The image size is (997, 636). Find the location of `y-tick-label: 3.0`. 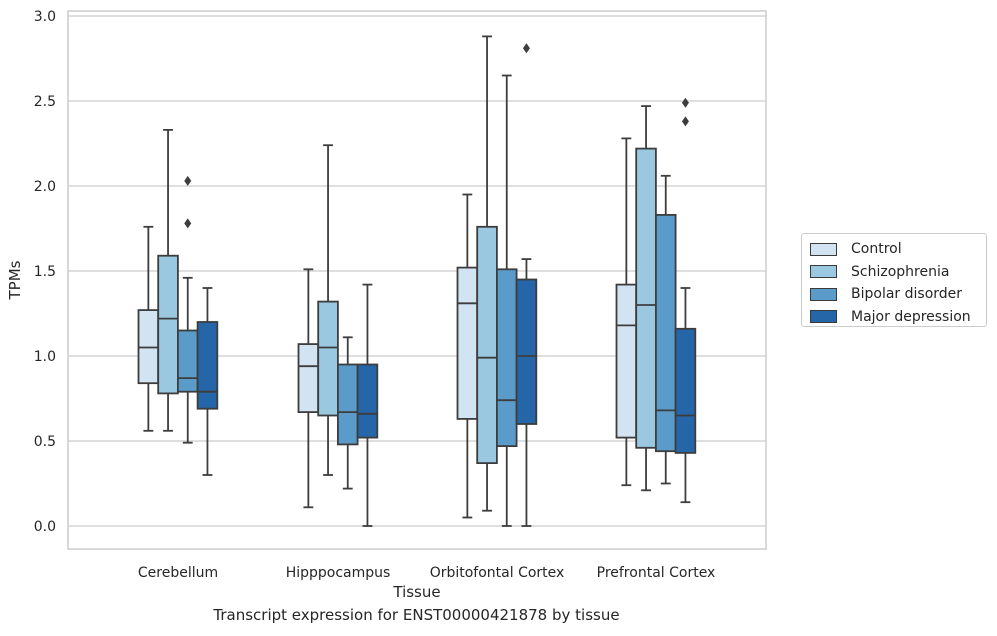

y-tick-label: 3.0 is located at coordinates (45, 17).